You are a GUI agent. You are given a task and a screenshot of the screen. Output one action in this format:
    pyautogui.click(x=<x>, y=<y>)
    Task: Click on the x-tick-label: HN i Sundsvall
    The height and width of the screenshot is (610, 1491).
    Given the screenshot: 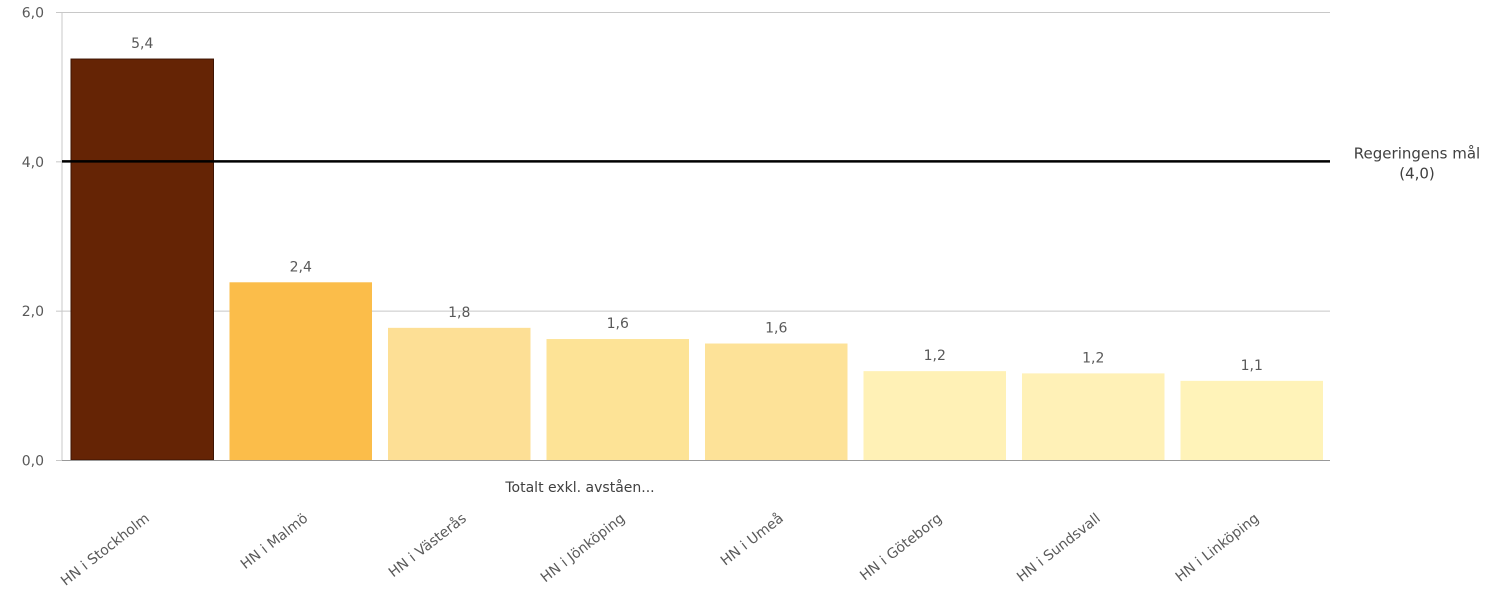 What is the action you would take?
    pyautogui.click(x=1059, y=548)
    